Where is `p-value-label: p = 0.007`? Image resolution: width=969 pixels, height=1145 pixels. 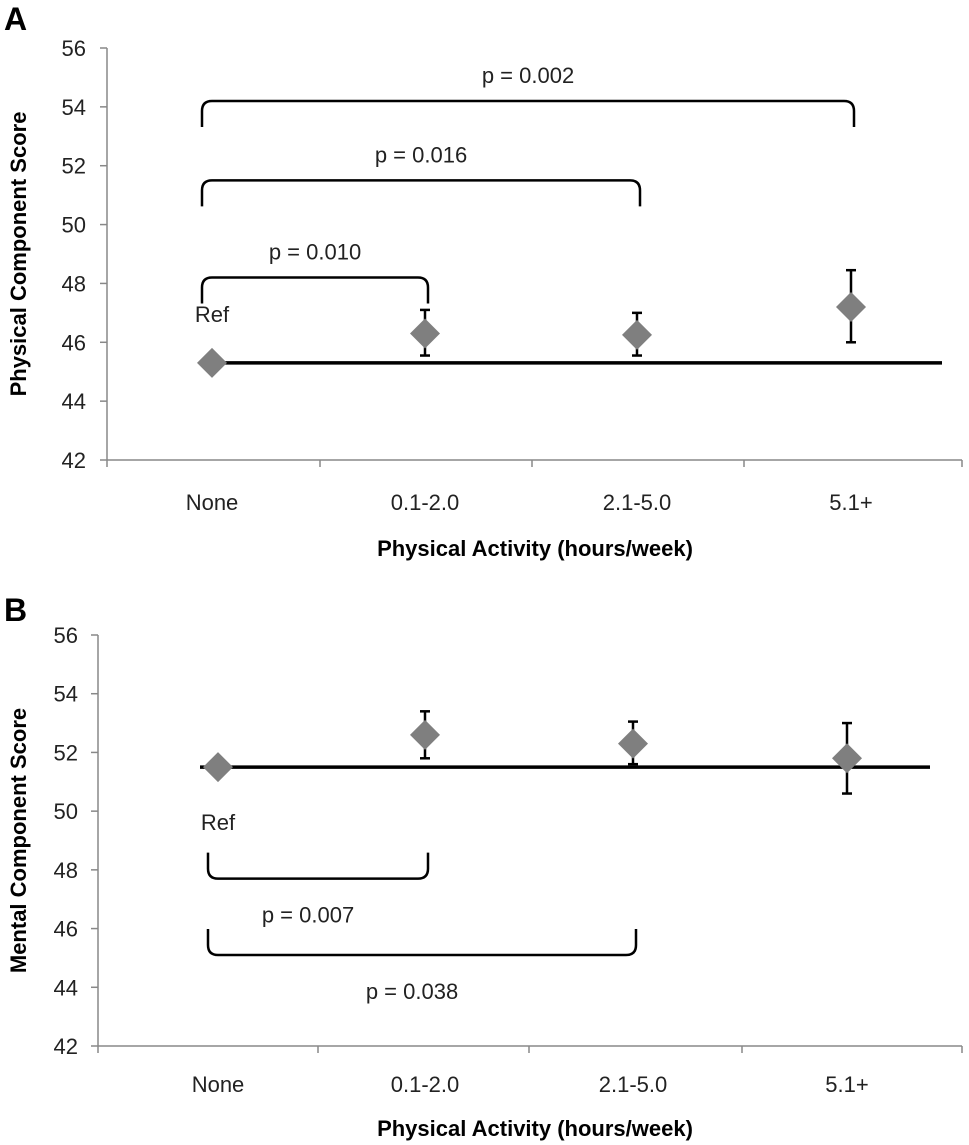
p-value-label: p = 0.007 is located at coordinates (308, 915).